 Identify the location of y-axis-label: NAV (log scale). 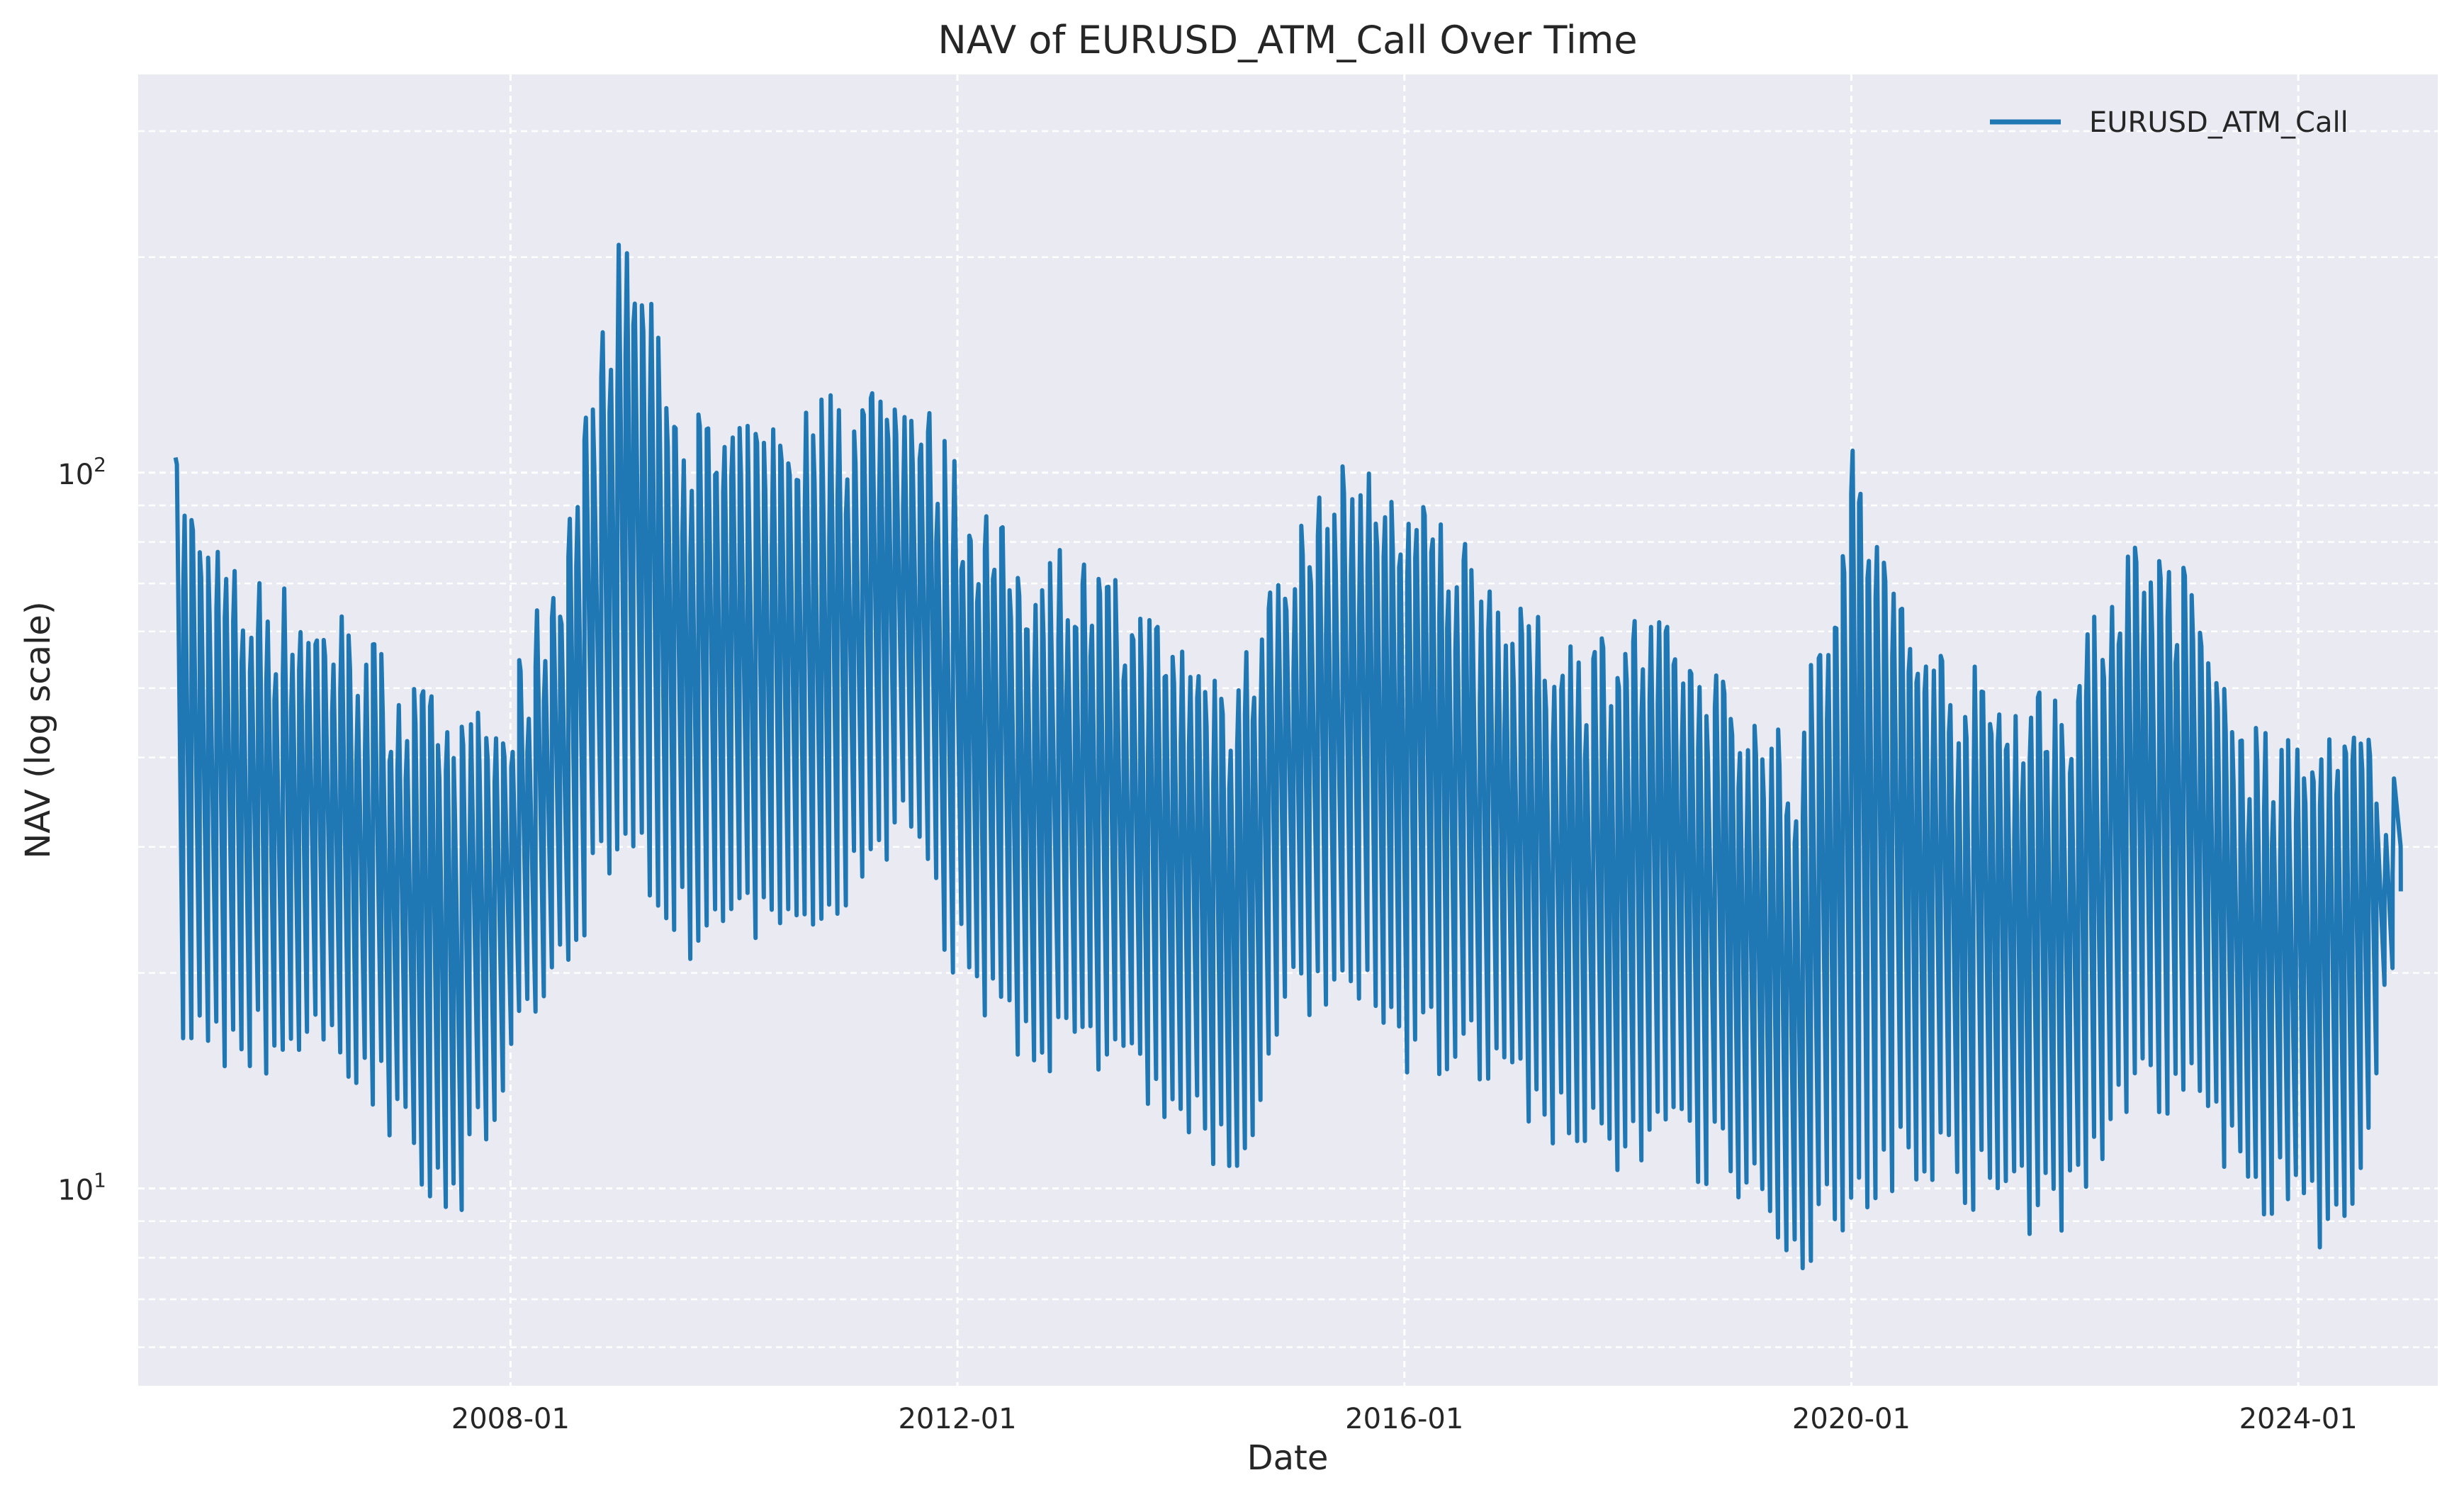
(38, 729).